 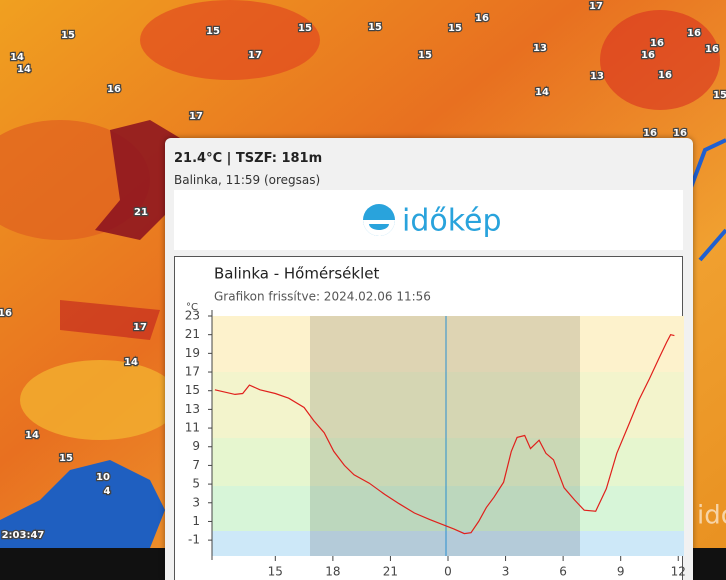 I want to click on y-tick-label: 17, so click(x=192, y=372).